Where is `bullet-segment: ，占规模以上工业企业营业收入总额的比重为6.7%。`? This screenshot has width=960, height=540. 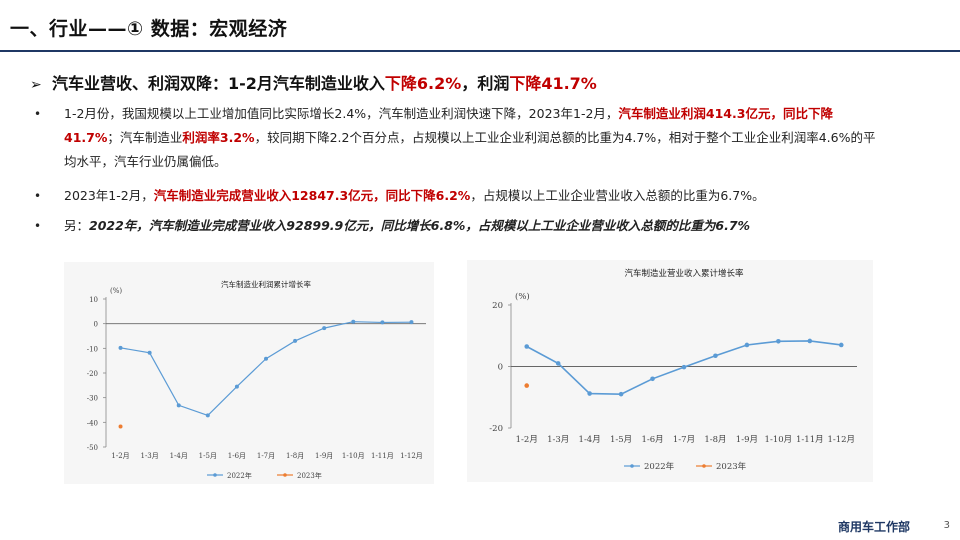
bullet-segment: ，占规模以上工业企业营业收入总额的比重为6.7%。 is located at coordinates (617, 195).